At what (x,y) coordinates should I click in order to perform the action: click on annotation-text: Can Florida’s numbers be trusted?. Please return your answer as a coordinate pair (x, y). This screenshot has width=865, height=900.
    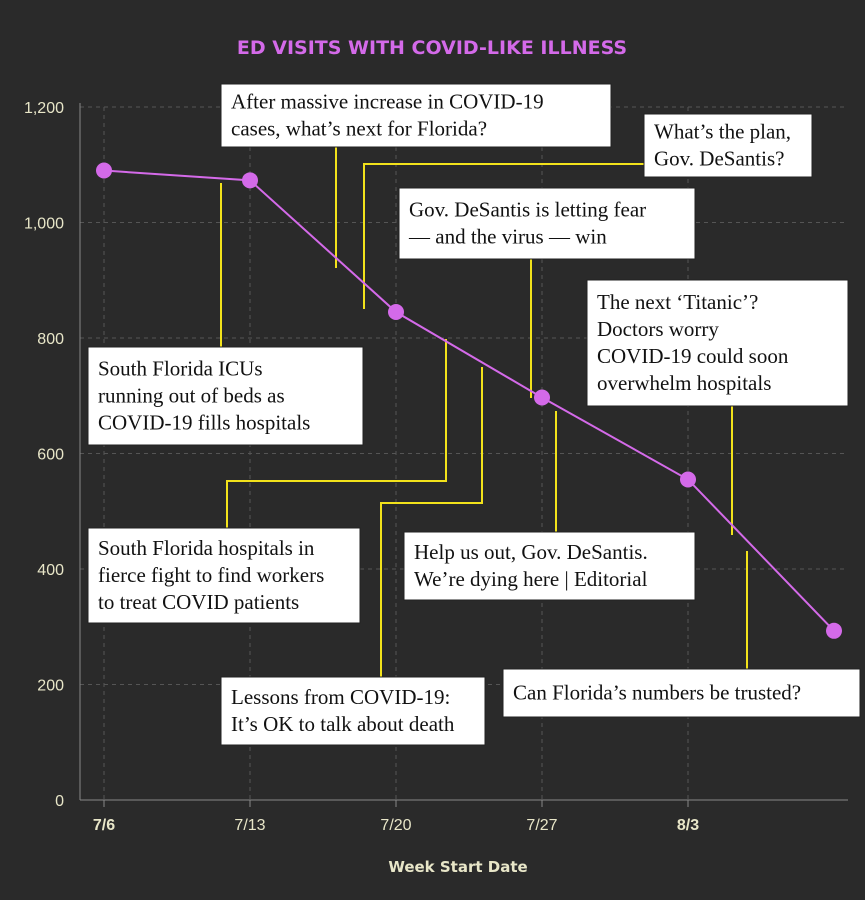
    Looking at the image, I should click on (657, 693).